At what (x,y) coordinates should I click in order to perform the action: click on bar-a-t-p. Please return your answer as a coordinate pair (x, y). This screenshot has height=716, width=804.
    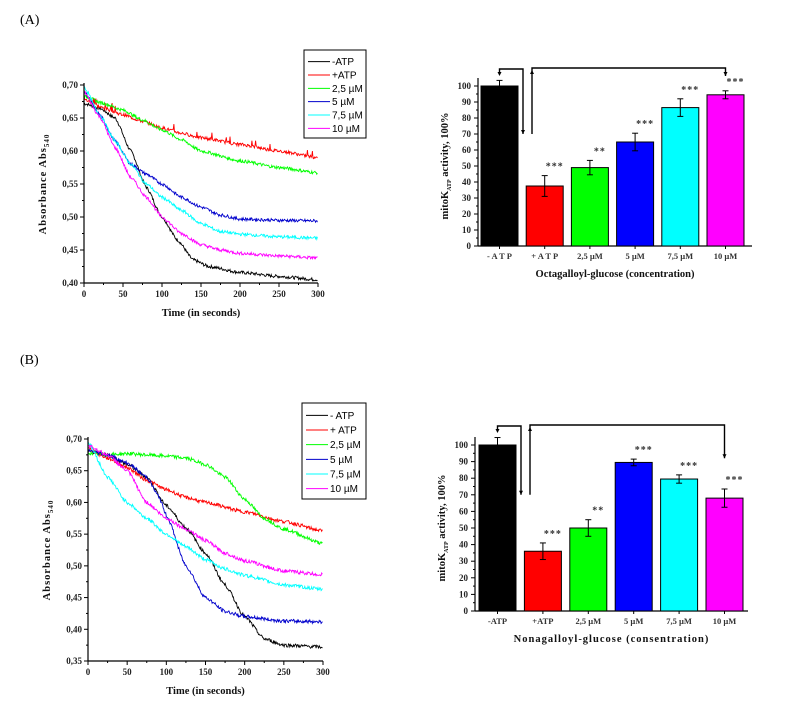
    Looking at the image, I should click on (499, 166).